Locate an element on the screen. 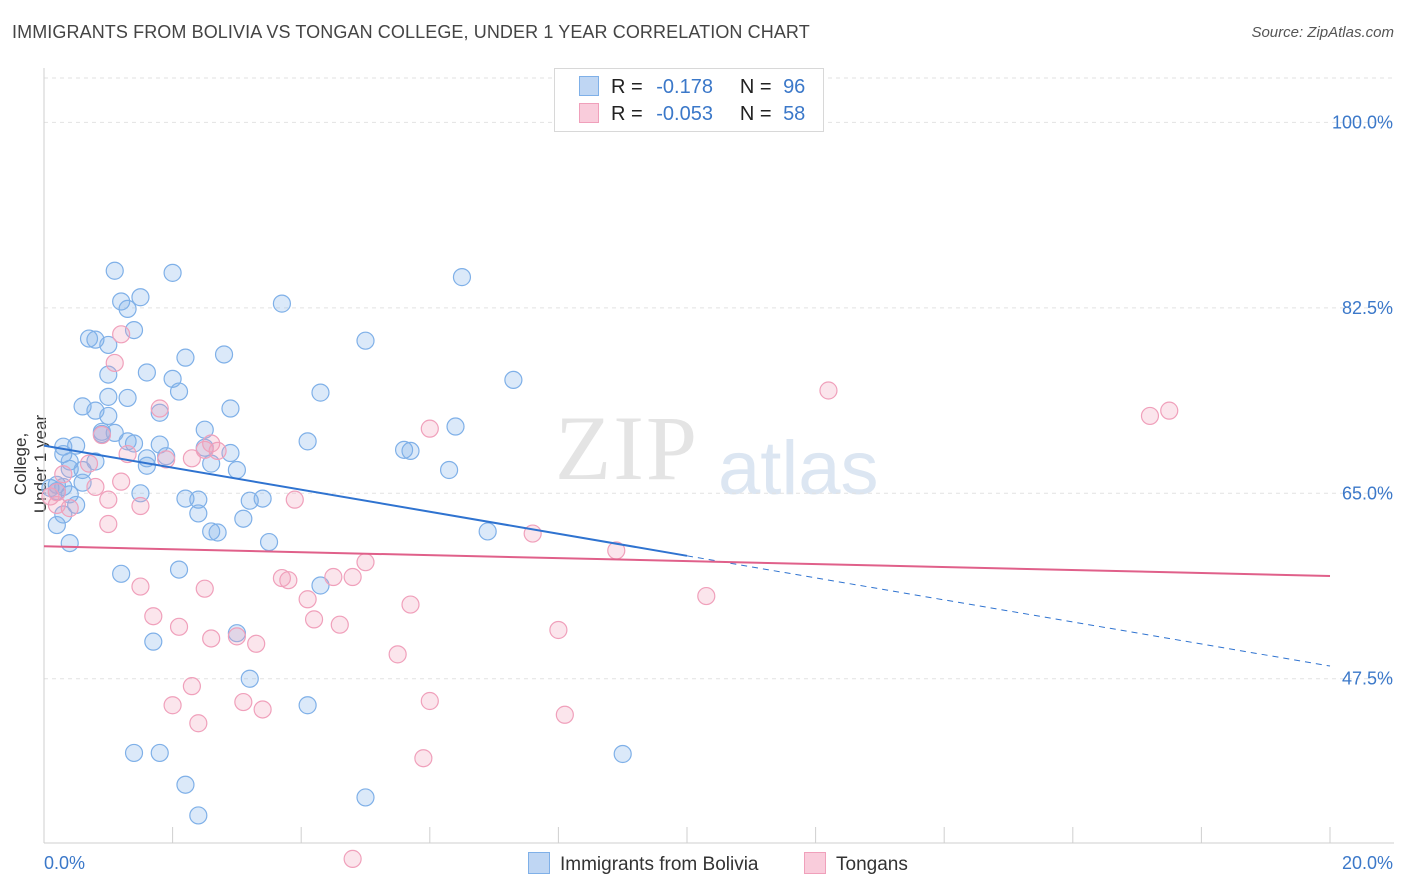  r-label: R = is located at coordinates (627, 87).